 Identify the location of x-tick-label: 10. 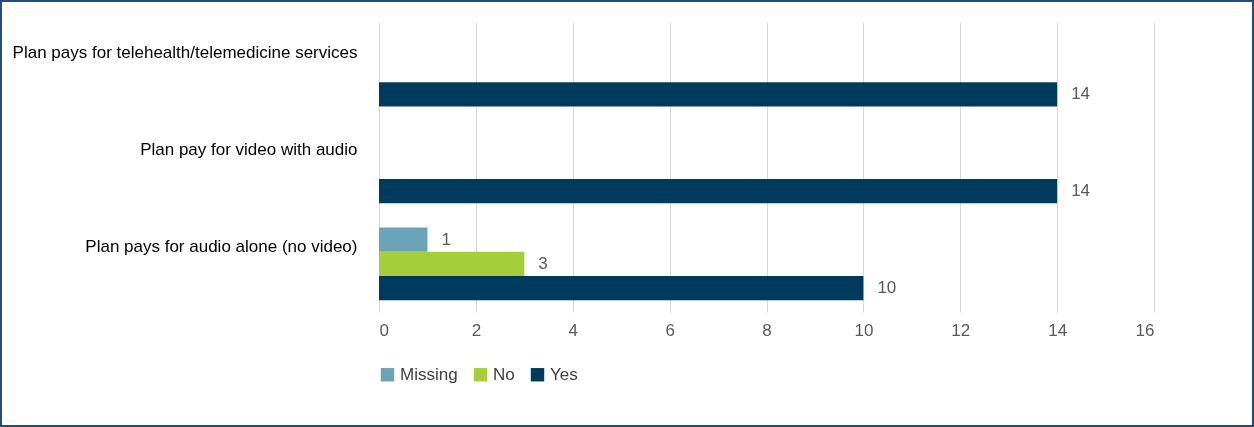
(864, 330).